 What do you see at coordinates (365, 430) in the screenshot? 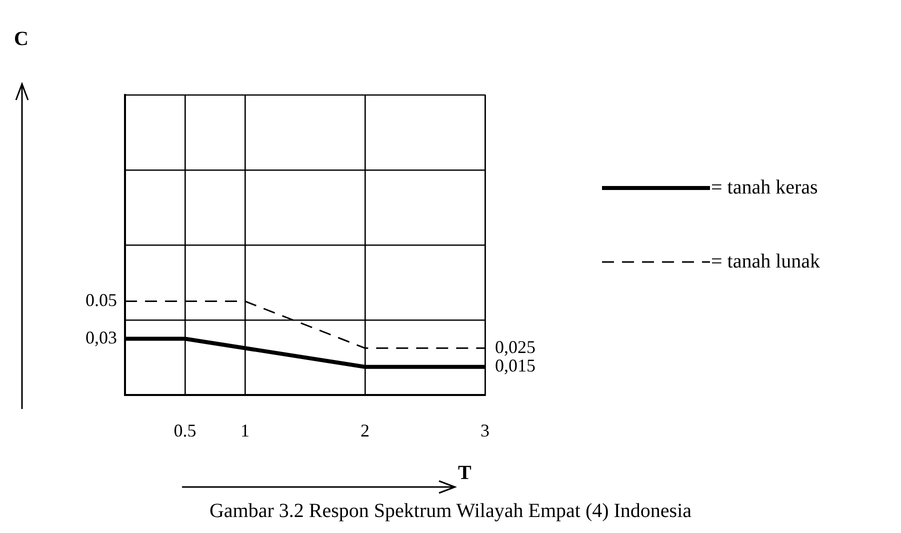
I see `x-tick-label: 2` at bounding box center [365, 430].